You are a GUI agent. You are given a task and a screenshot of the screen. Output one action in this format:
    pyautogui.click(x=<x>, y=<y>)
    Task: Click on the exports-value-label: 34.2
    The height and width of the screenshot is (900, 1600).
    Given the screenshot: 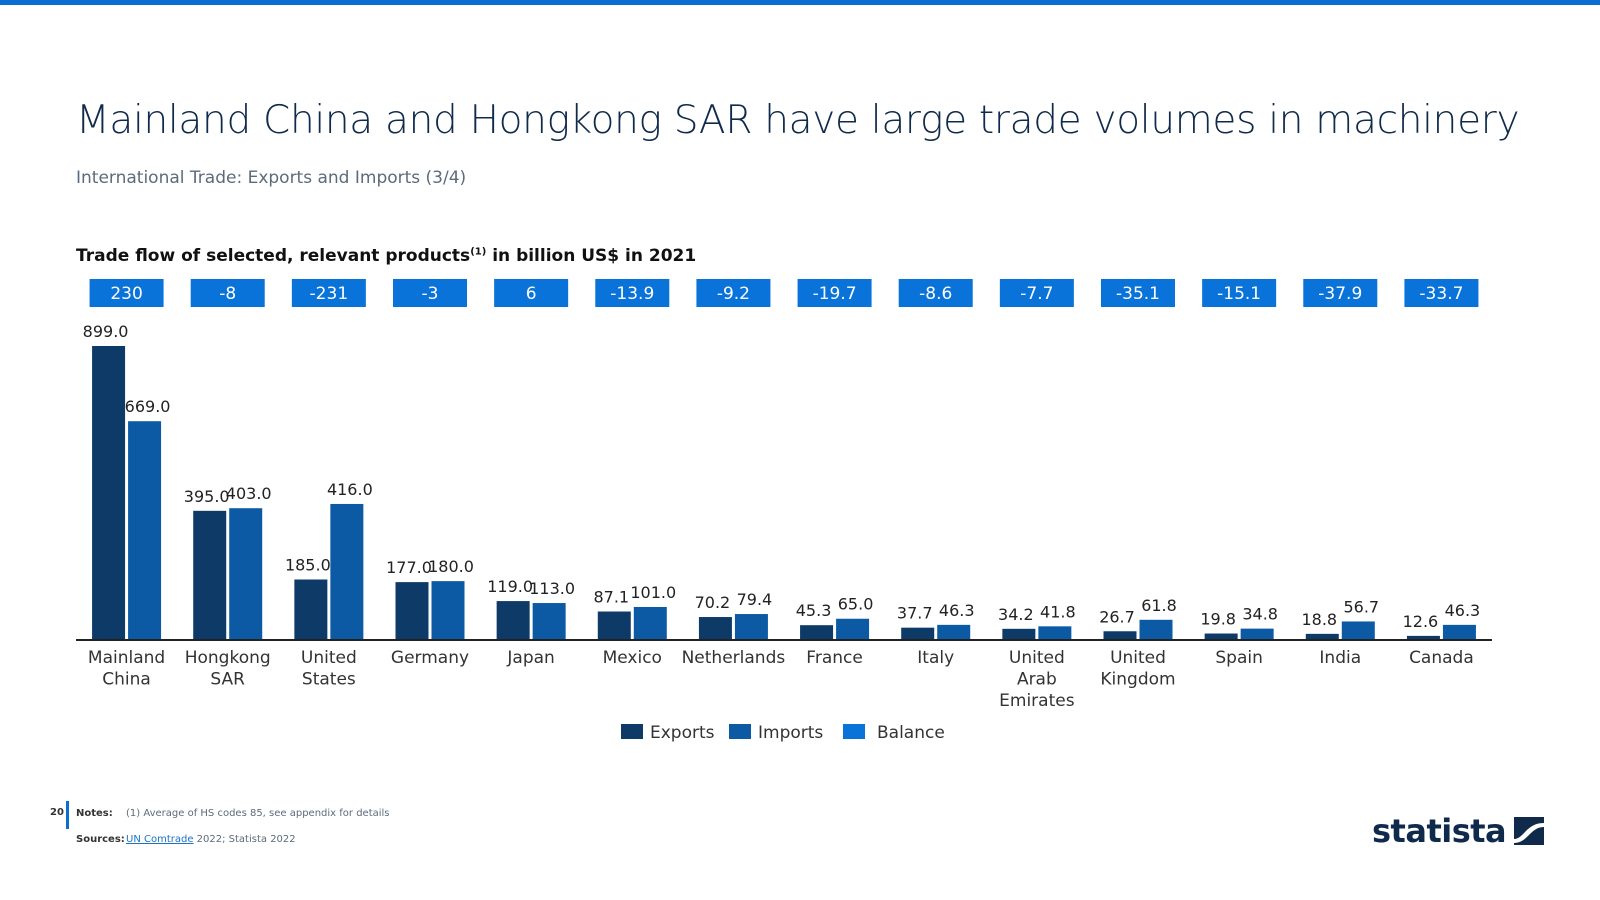 What is the action you would take?
    pyautogui.click(x=1016, y=614)
    